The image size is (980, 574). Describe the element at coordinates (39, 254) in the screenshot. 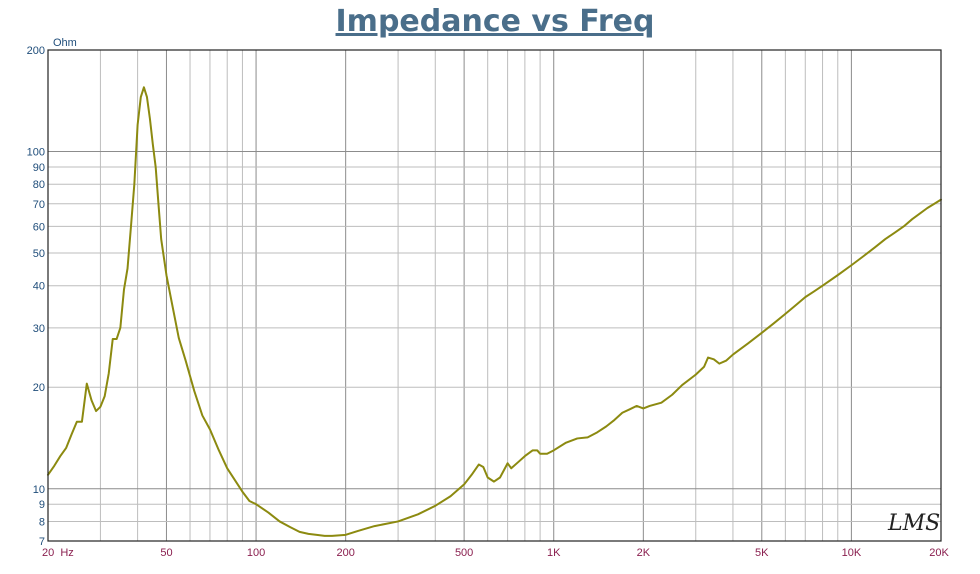

I see `y-tick-label: 50` at that location.